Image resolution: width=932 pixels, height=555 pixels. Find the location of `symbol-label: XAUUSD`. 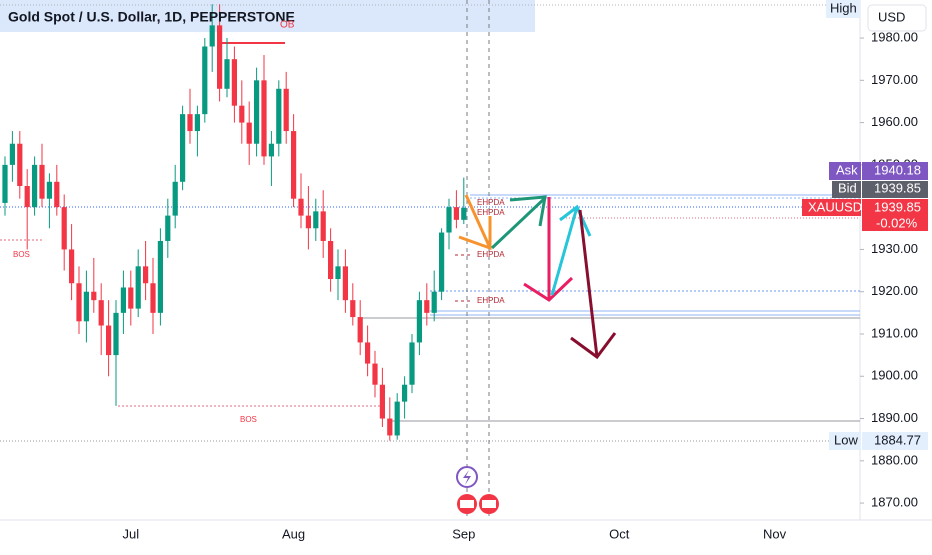

symbol-label: XAUUSD is located at coordinates (835, 206).